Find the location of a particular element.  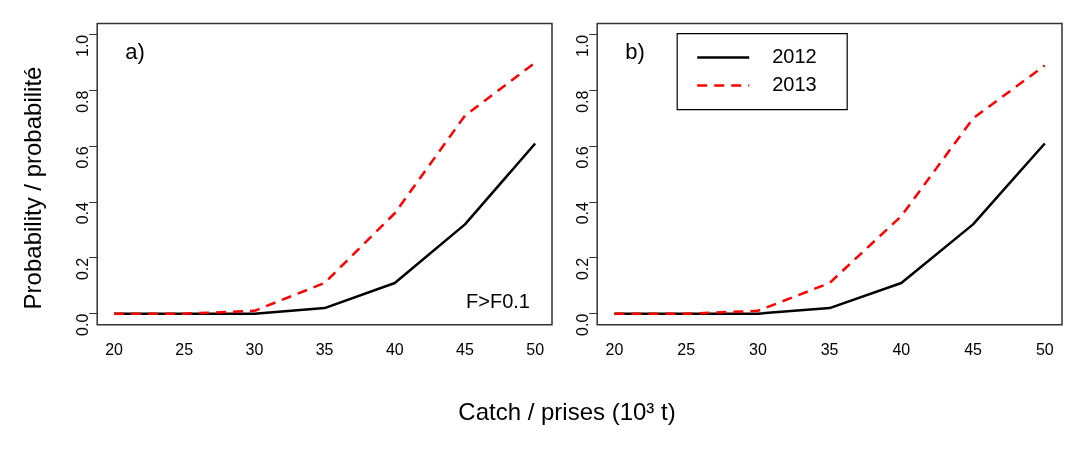

legend-label: 2013 is located at coordinates (794, 84).